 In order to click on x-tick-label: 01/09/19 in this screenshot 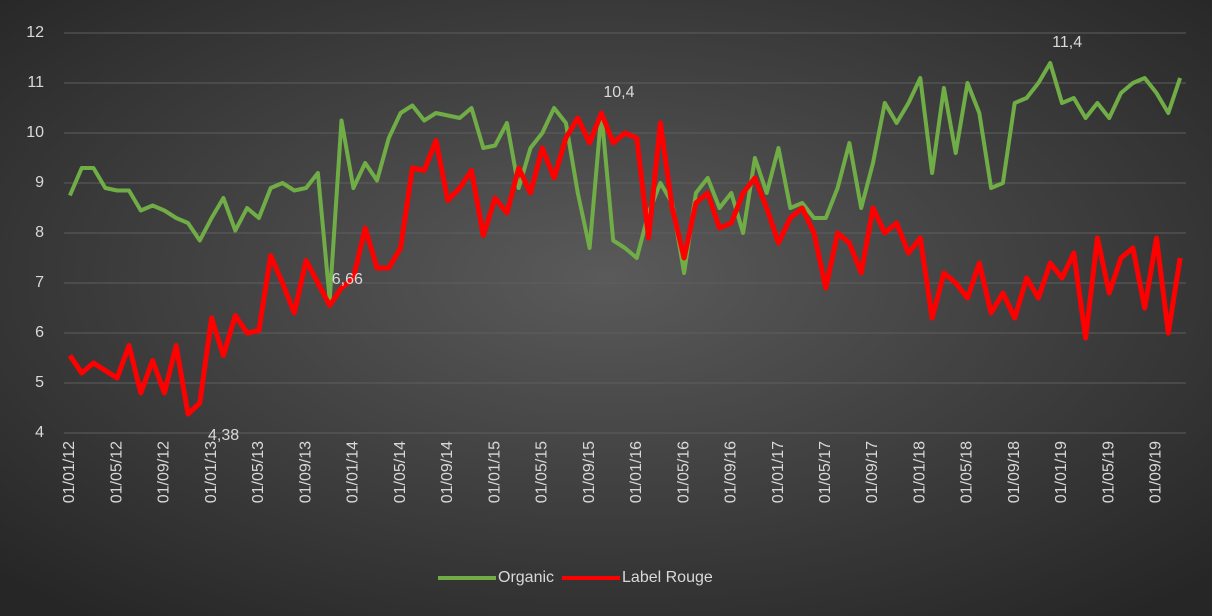, I will do `click(1156, 472)`.